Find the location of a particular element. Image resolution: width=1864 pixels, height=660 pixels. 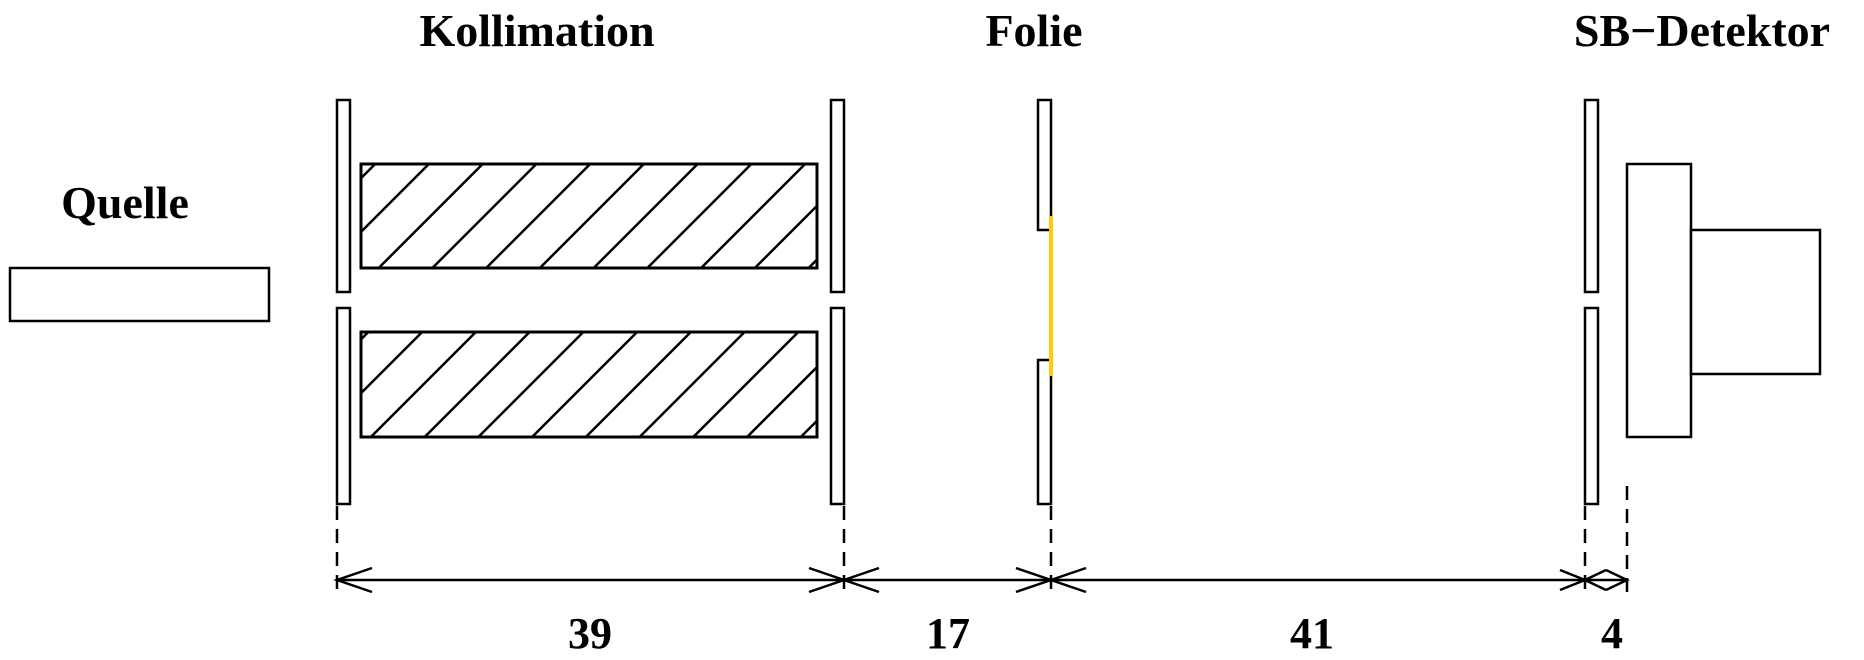

collimator-block-bottom is located at coordinates (589, 384).